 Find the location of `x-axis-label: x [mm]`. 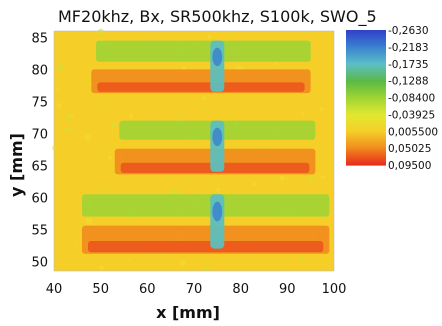

x-axis-label: x [mm] is located at coordinates (188, 312).